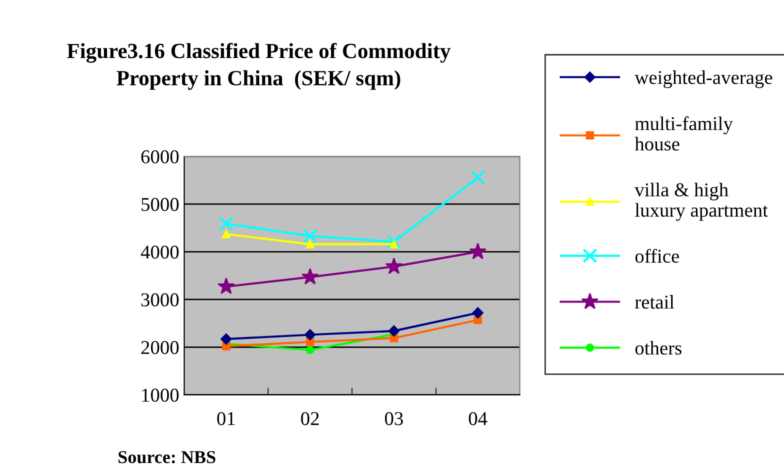 The height and width of the screenshot is (474, 784). Describe the element at coordinates (167, 457) in the screenshot. I see `source-note: Source: NBS` at that location.